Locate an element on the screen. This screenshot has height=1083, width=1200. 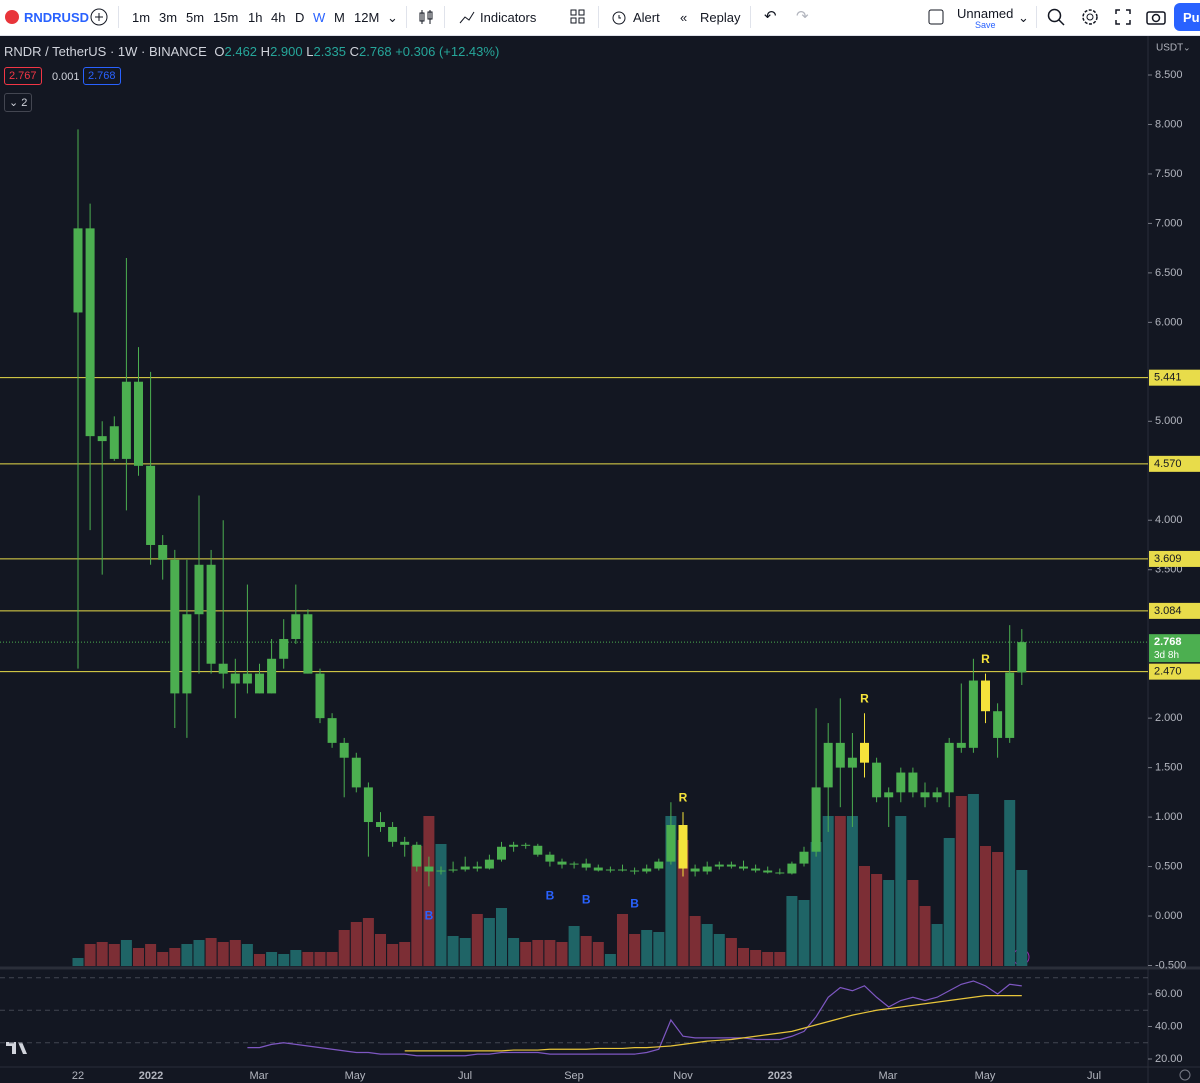
x-tick-label: Jul is located at coordinates (1094, 1076).